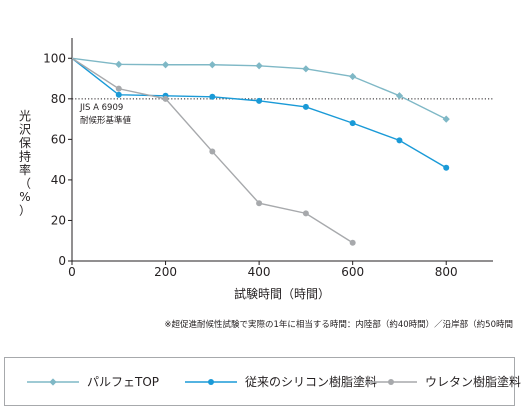 The image size is (521, 412). I want to click on x-tick-label-0: 0, so click(72, 272).